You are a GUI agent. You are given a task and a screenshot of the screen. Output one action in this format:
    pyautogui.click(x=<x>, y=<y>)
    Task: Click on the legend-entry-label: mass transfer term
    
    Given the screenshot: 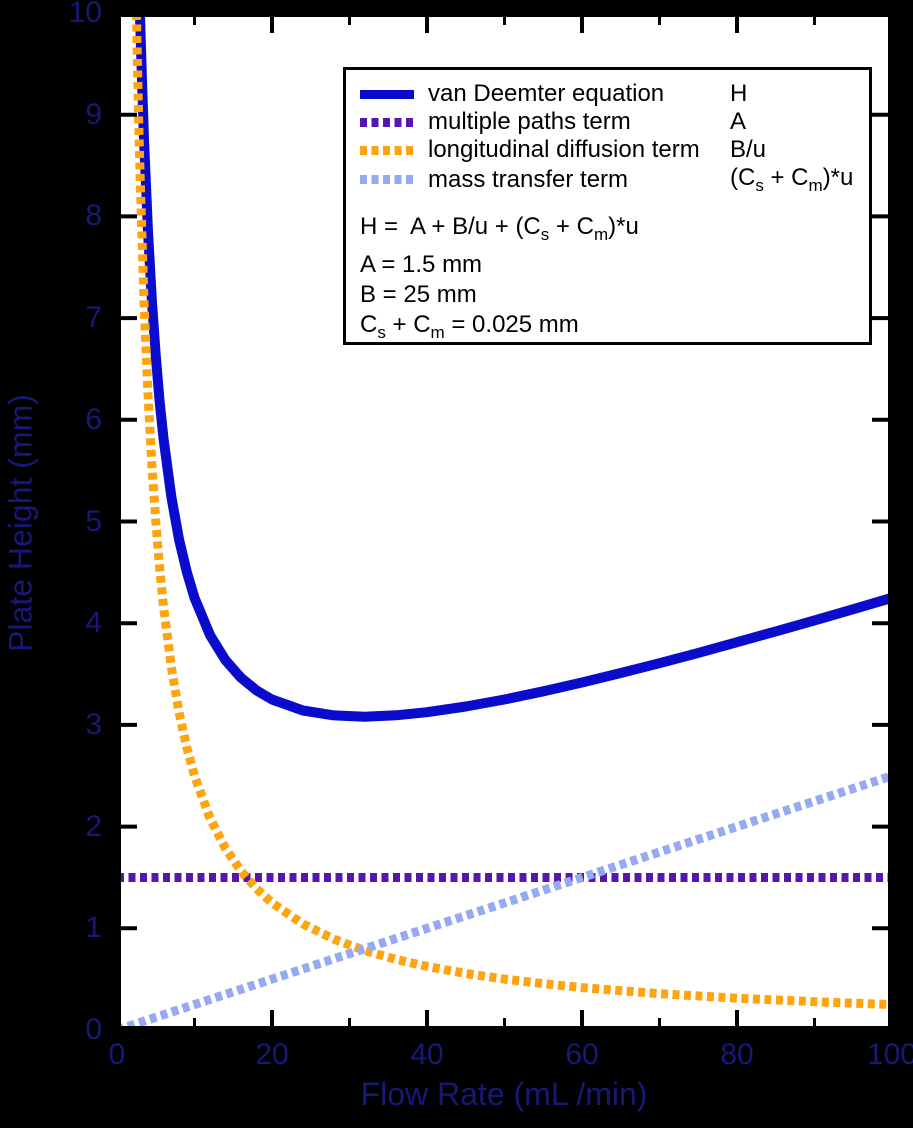 What is the action you would take?
    pyautogui.click(x=528, y=179)
    